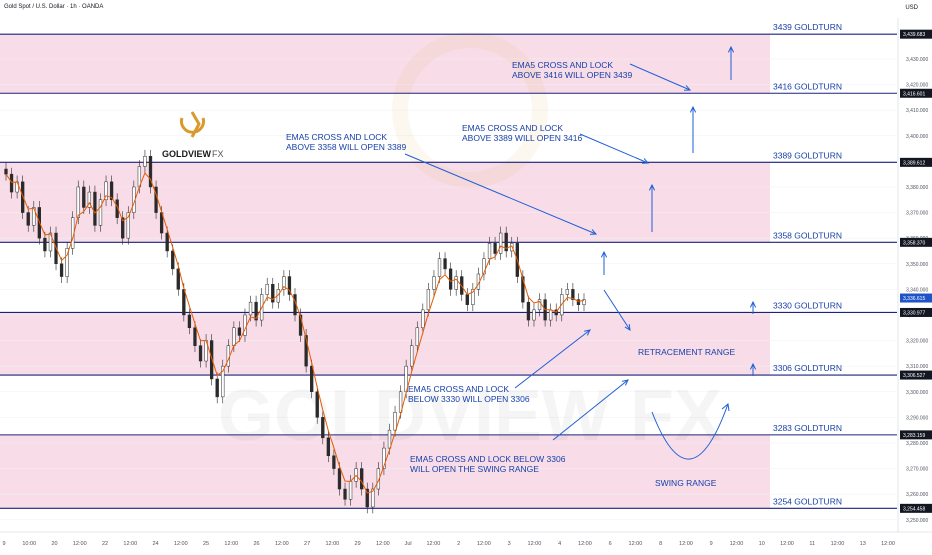 The height and width of the screenshot is (555, 932). I want to click on level-label: 3389 GOLDTURN, so click(807, 155).